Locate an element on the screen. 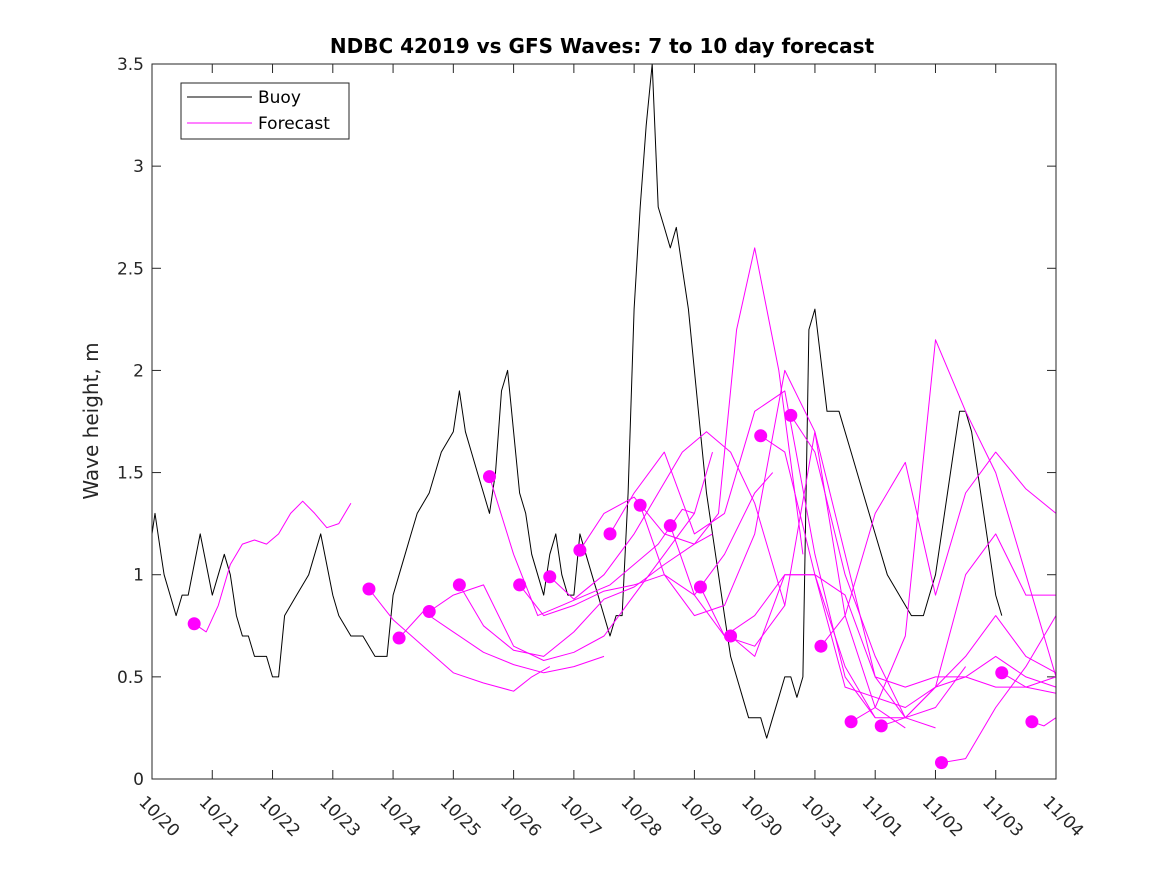 This screenshot has height=875, width=1167. x-tick-label: 11/04 is located at coordinates (1062, 816).